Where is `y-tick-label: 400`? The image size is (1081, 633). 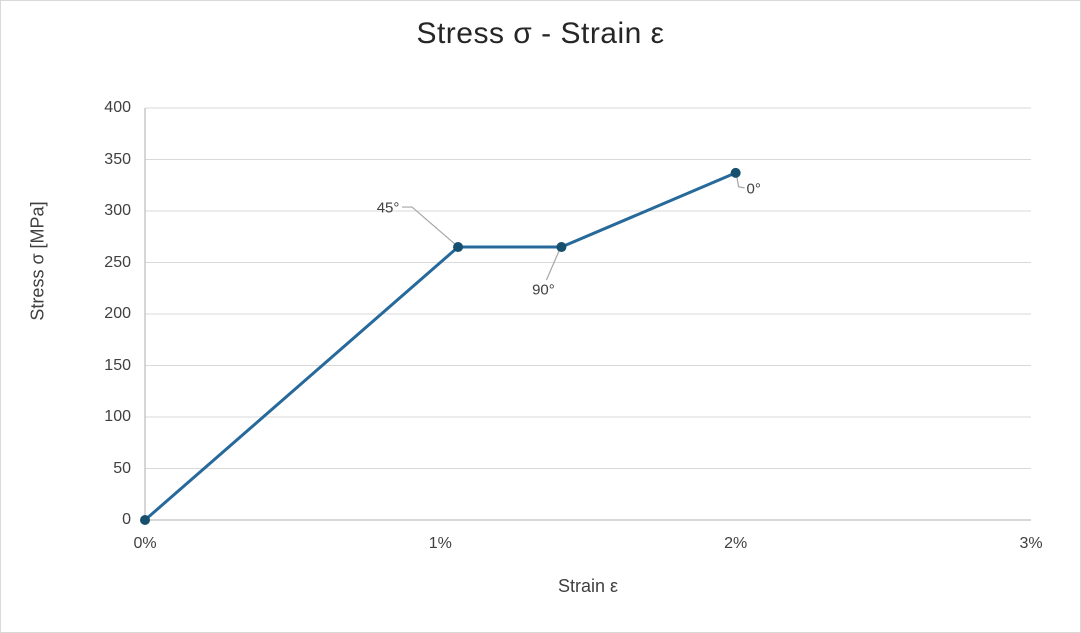
y-tick-label: 400 is located at coordinates (117, 107).